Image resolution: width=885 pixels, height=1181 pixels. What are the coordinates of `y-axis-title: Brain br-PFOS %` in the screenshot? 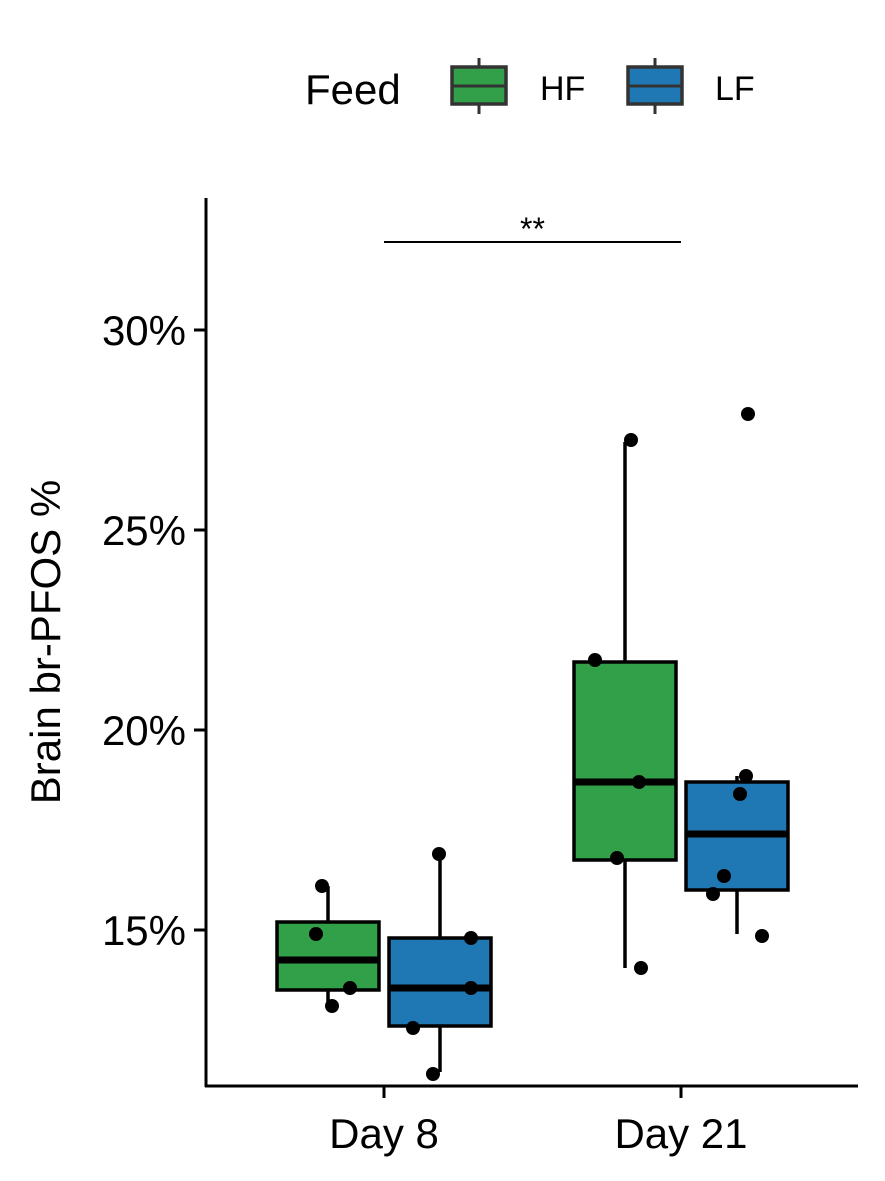 It's located at (45, 642).